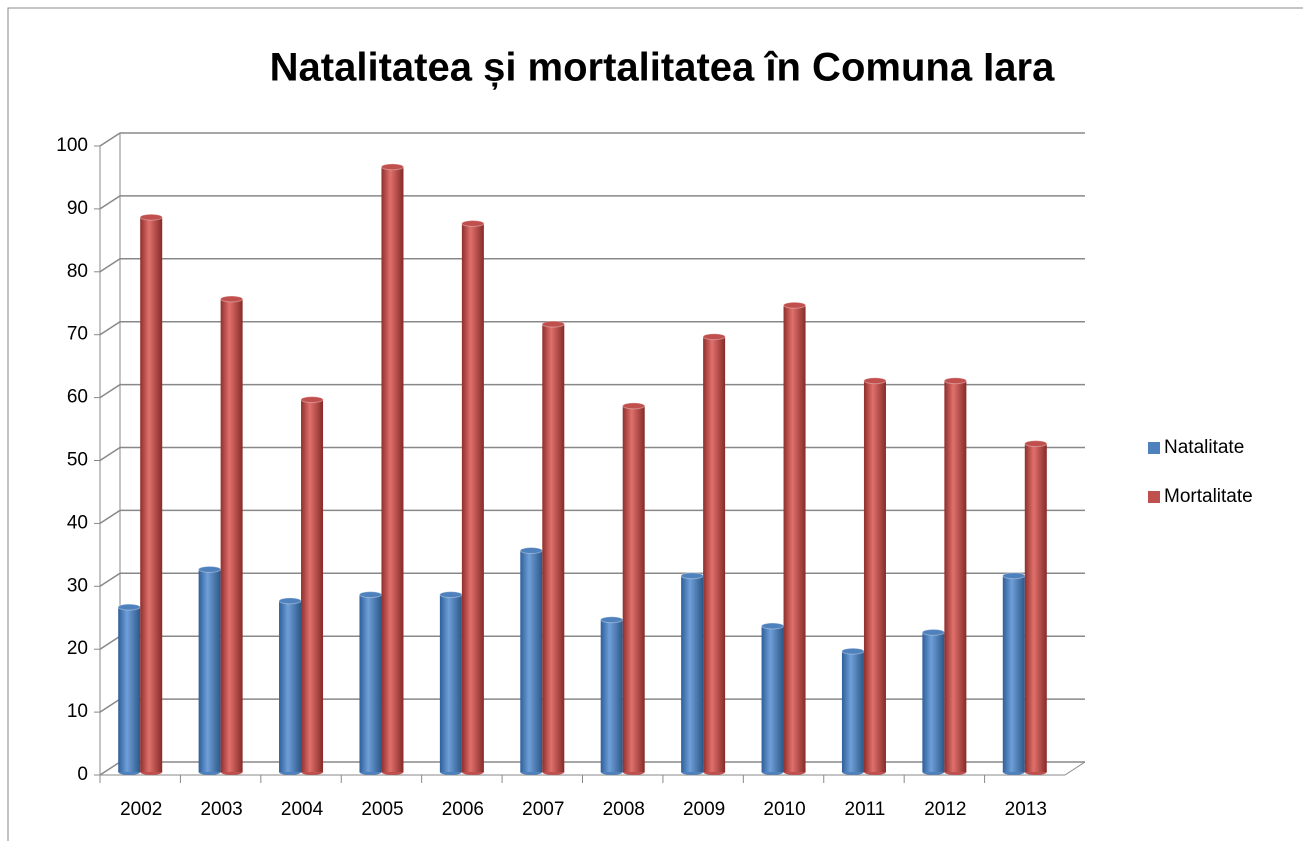 The image size is (1303, 841). Describe the element at coordinates (704, 809) in the screenshot. I see `x-tick-label: 2009` at that location.